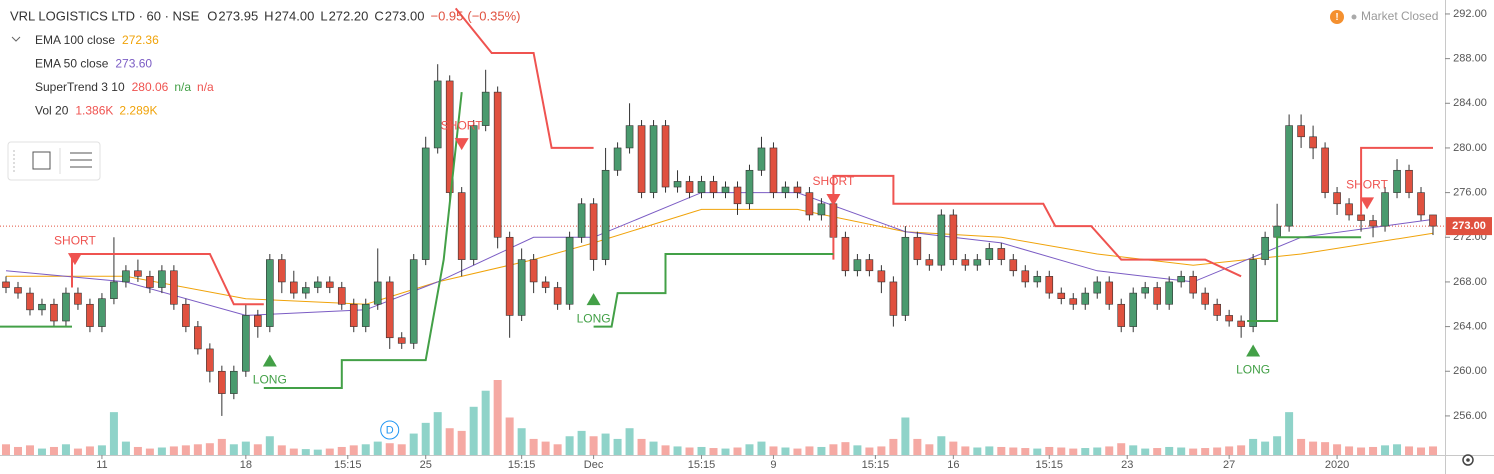  What do you see at coordinates (1470, 14) in the screenshot?
I see `y-tick-label: 292.00` at bounding box center [1470, 14].